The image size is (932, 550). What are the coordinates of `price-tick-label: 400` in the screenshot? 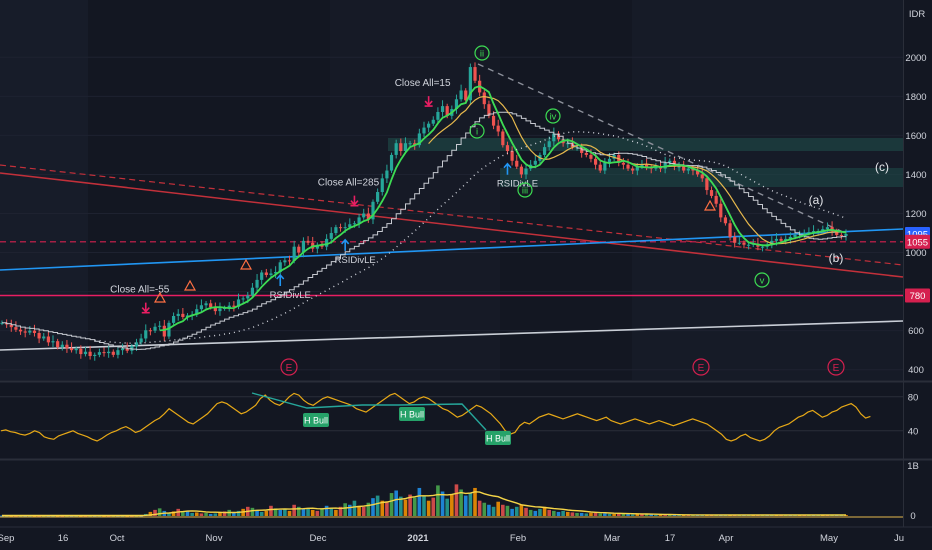 It's located at (916, 370).